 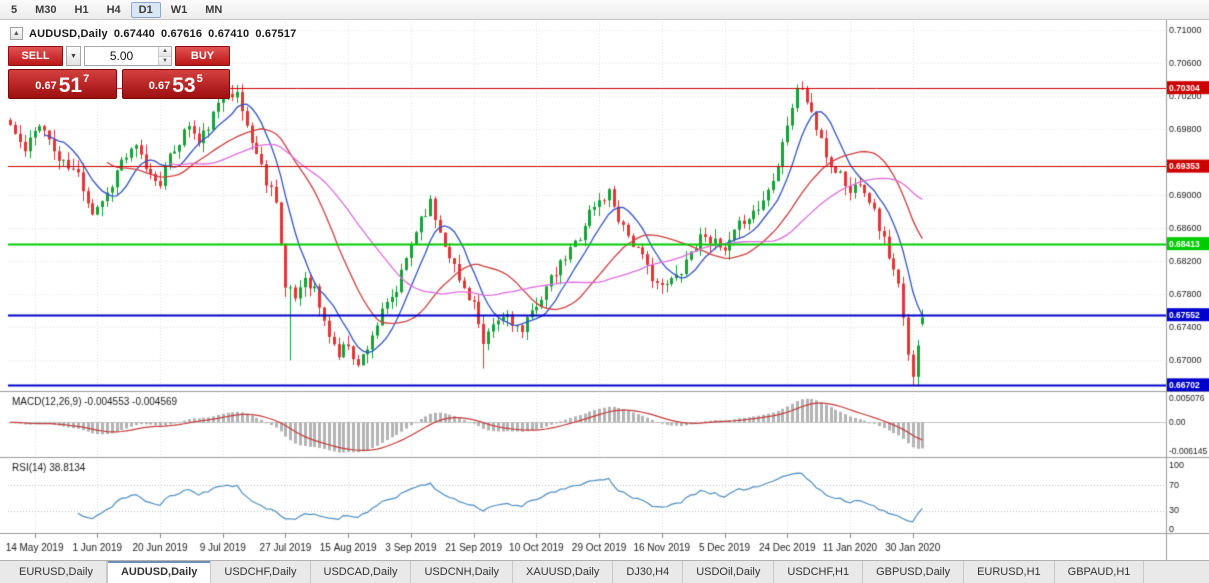 I want to click on chart-tab-eurusd-daily: EURUSD,Daily, so click(x=56, y=572).